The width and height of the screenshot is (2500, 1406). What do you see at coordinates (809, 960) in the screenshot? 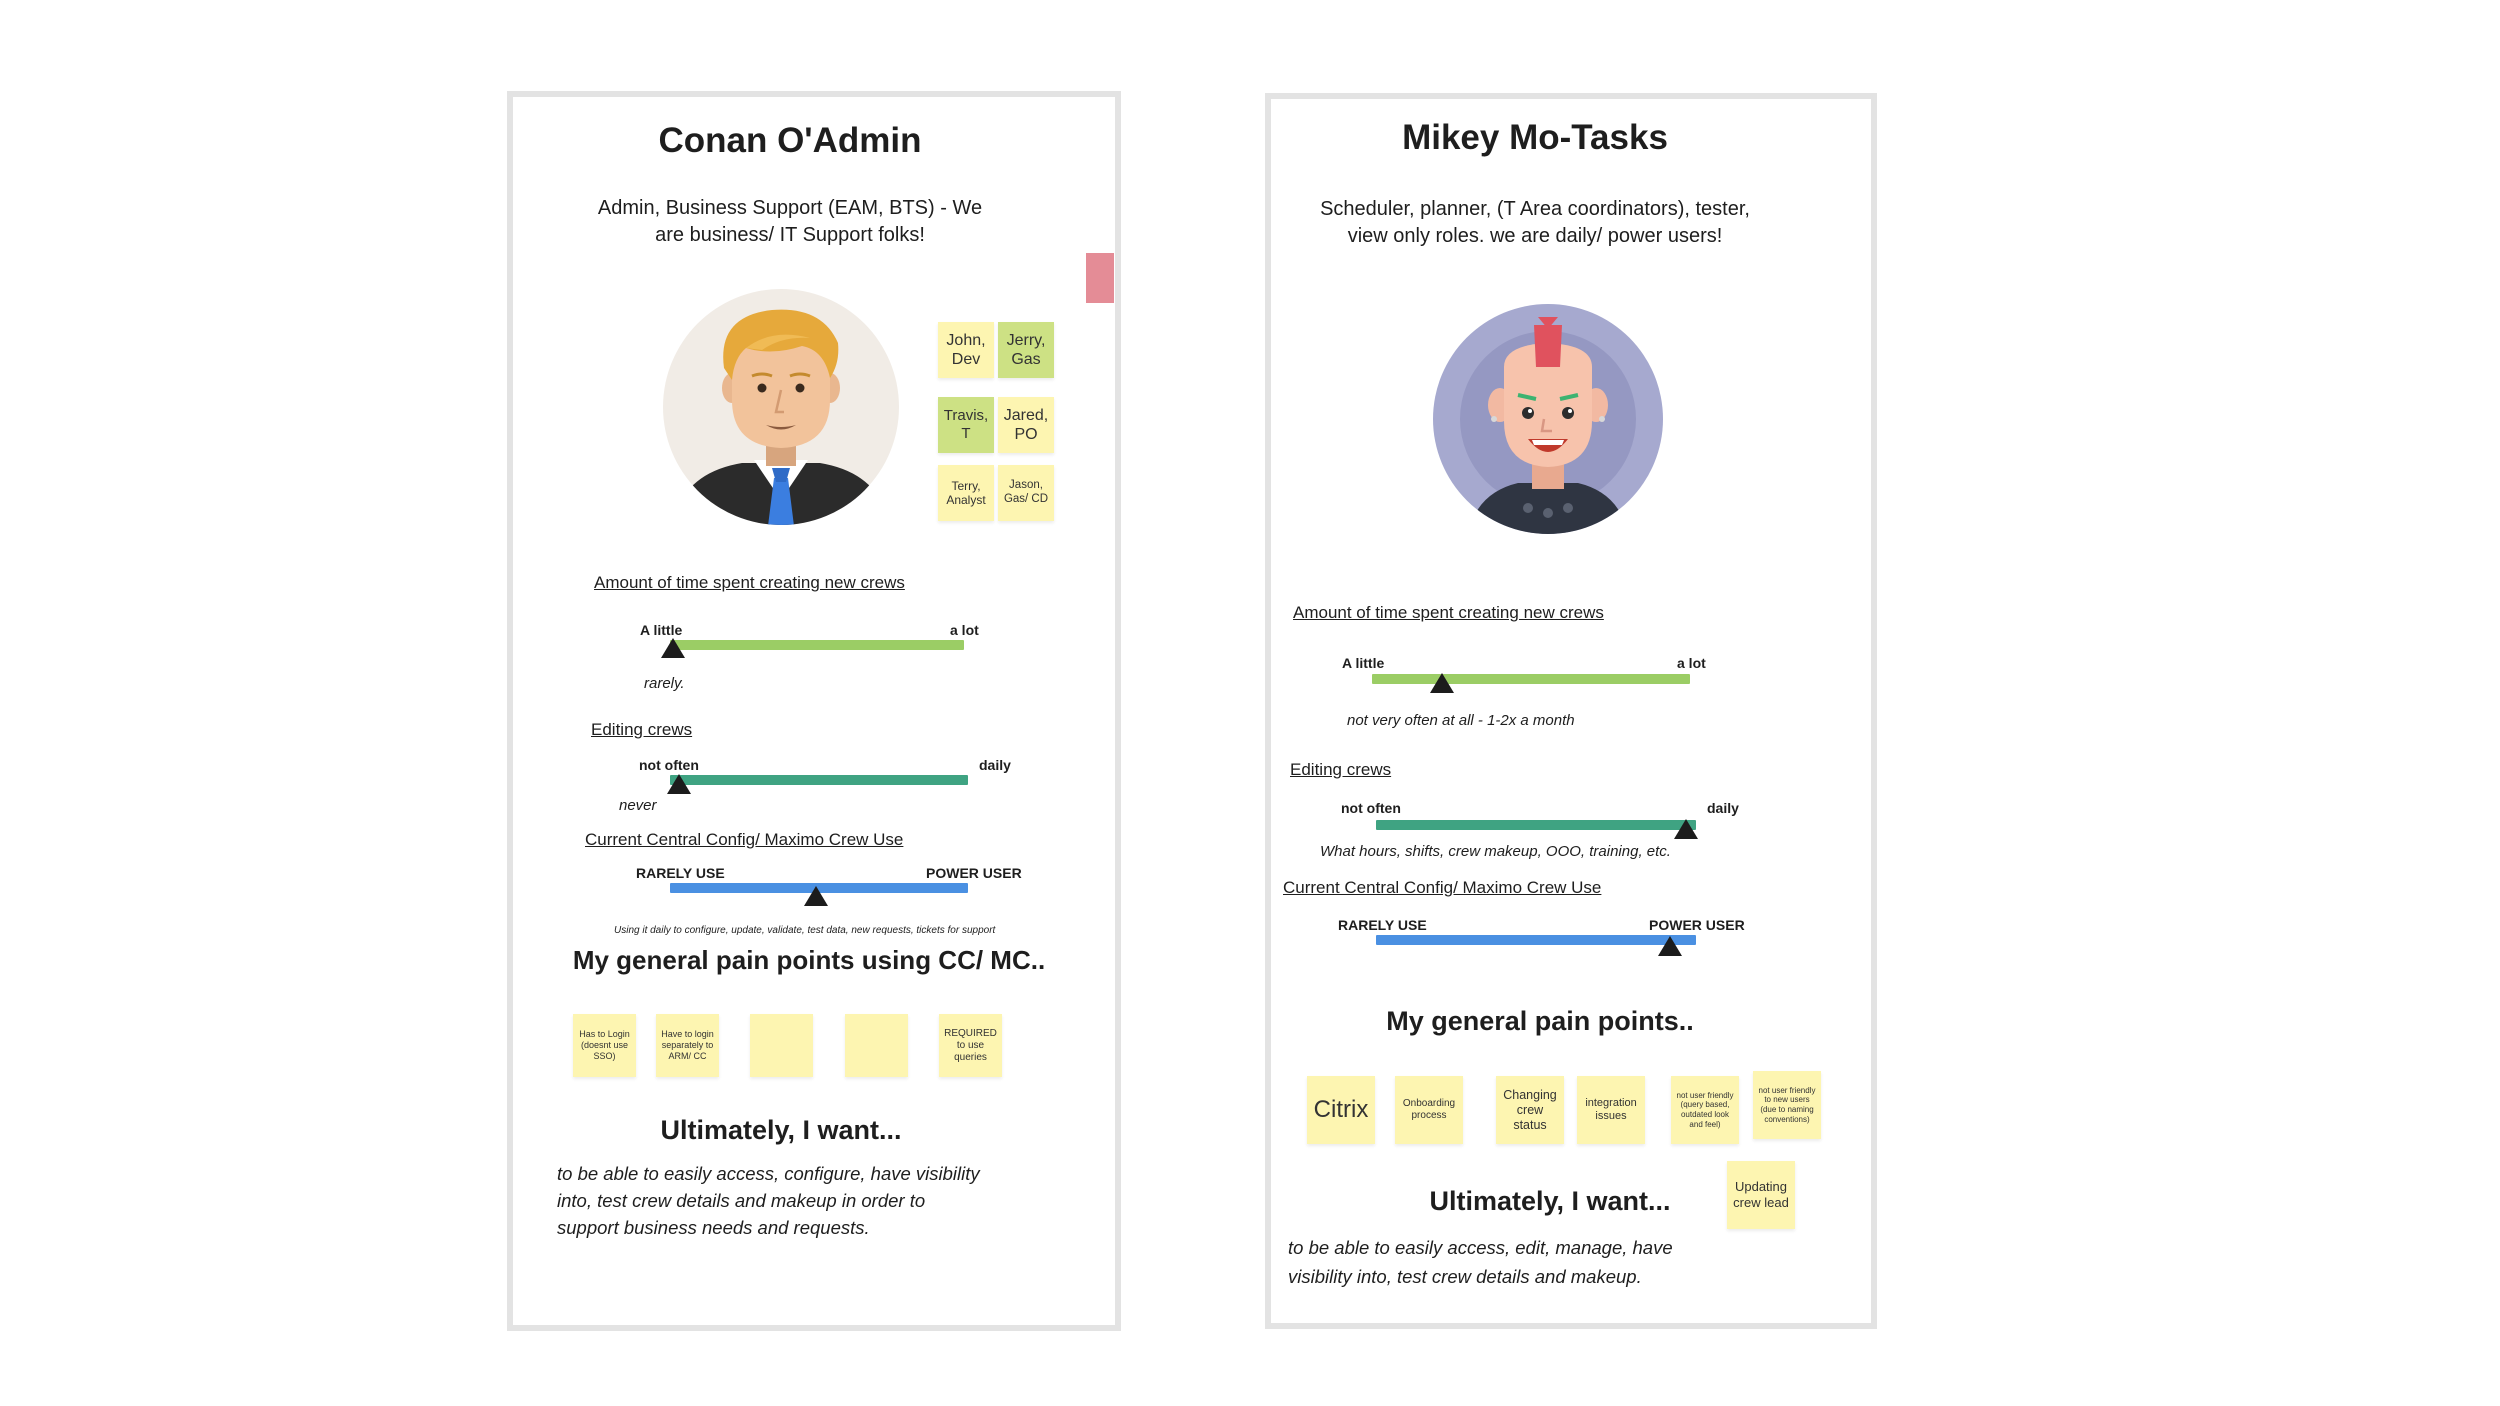
I see `pain-points-title: My general pain points using CC/ MC..` at bounding box center [809, 960].